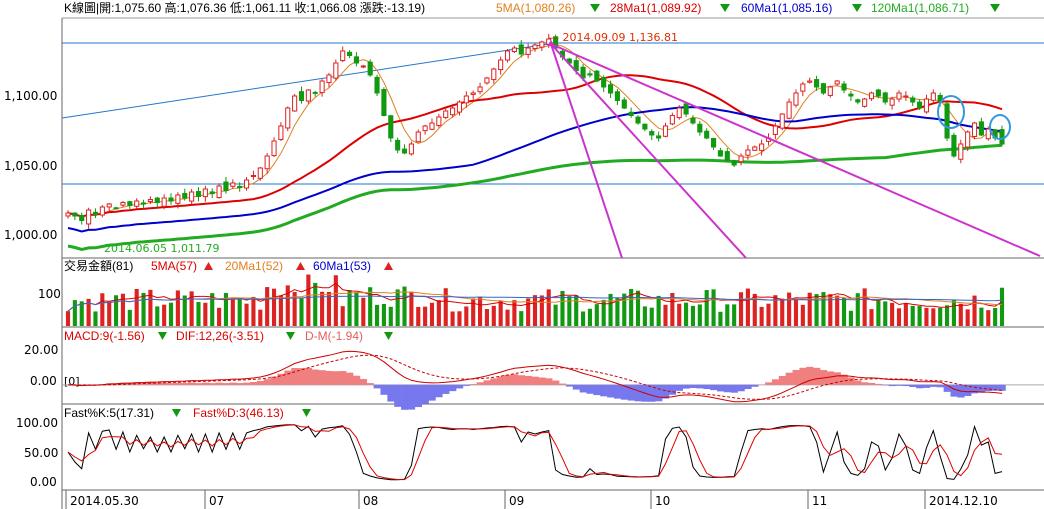 This screenshot has height=509, width=1044. I want to click on macd-legend: MACD:9(-1.56), so click(104, 336).